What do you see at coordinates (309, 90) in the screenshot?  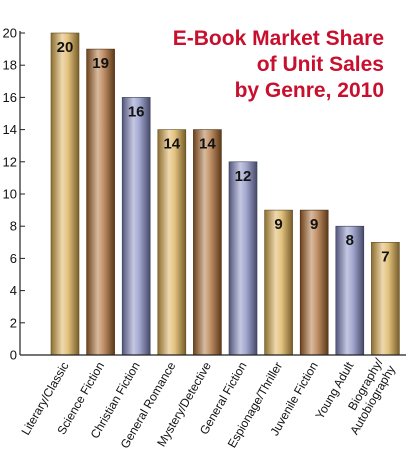 I see `chart-title-line-3: by Genre, 2010` at bounding box center [309, 90].